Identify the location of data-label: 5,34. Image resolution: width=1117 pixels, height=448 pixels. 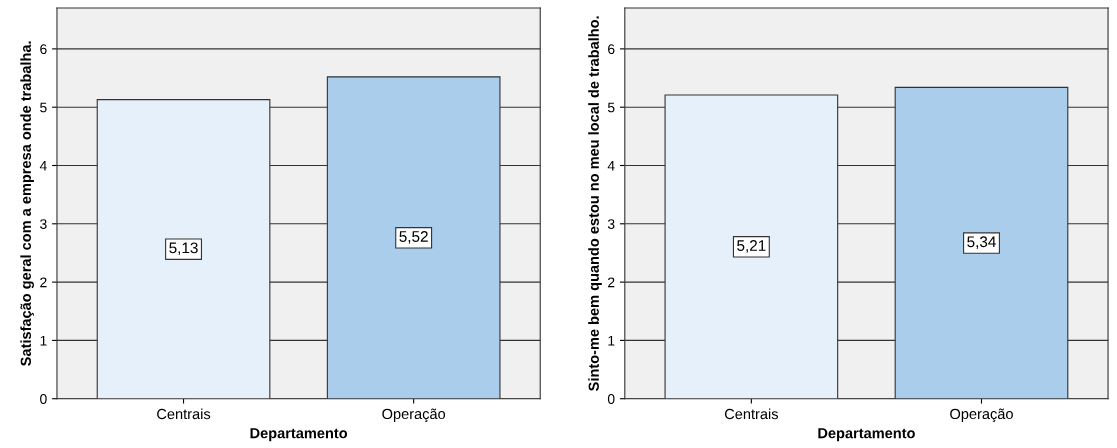
(981, 242).